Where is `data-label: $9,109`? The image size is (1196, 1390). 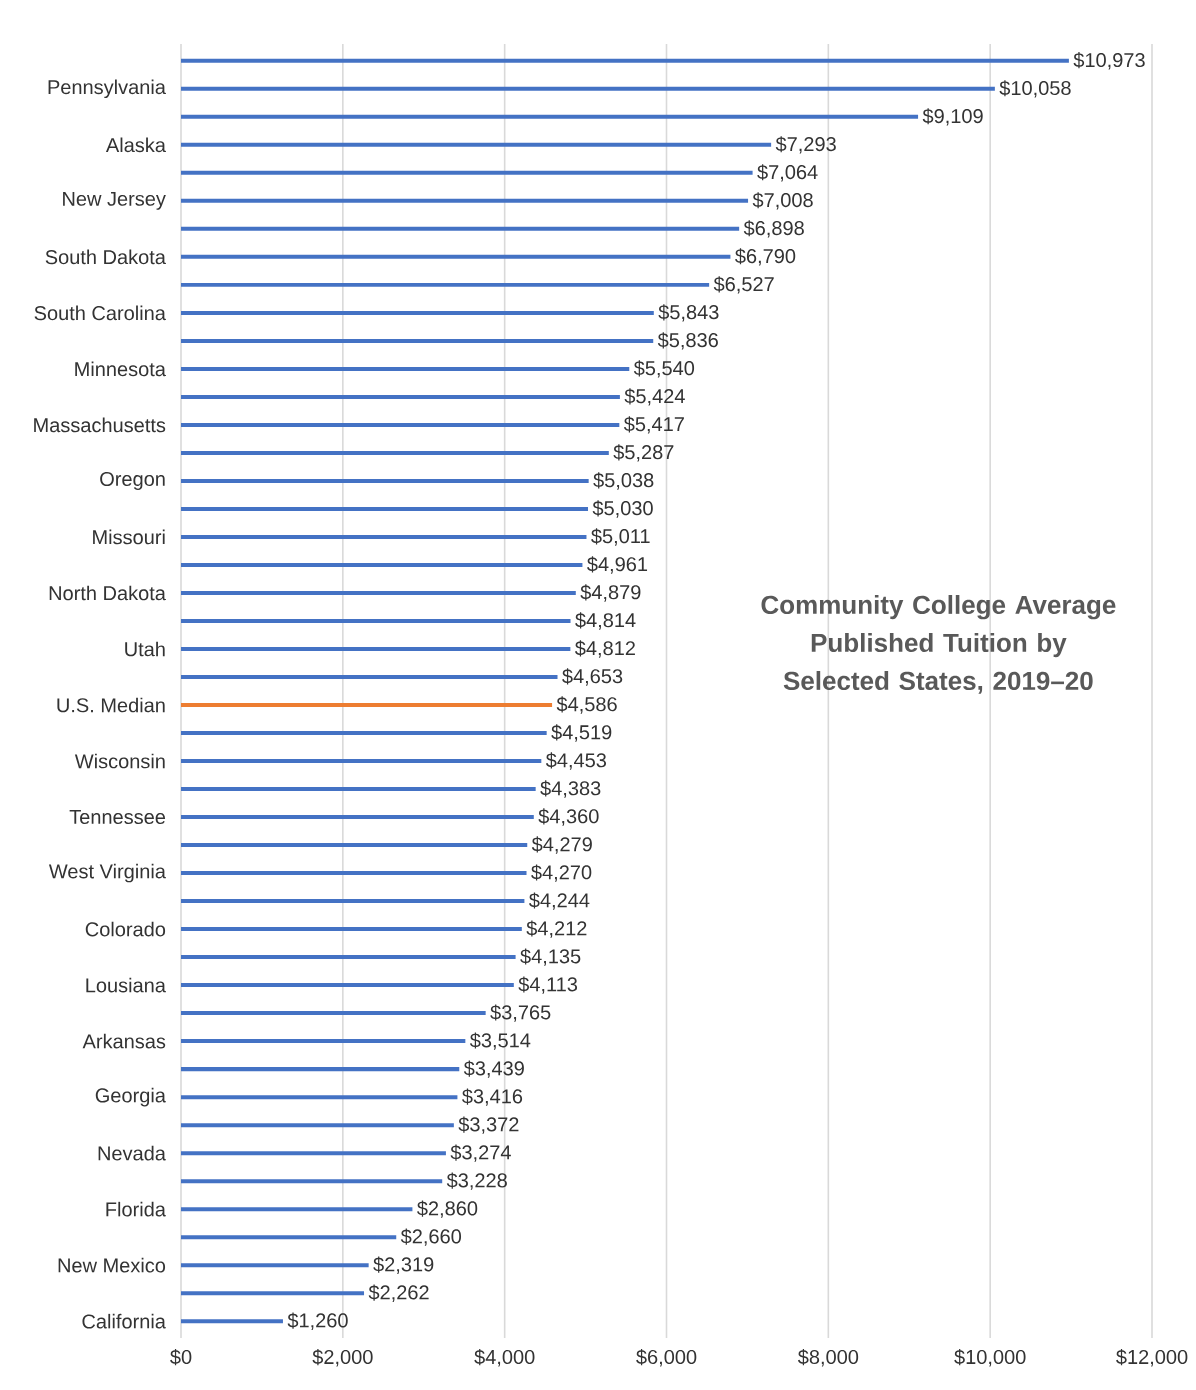
data-label: $9,109 is located at coordinates (952, 117).